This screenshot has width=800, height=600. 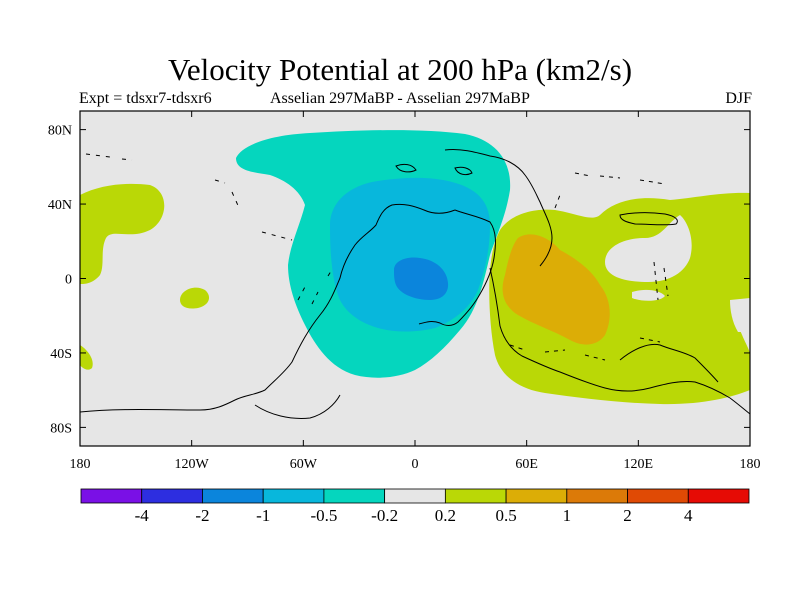 What do you see at coordinates (61, 428) in the screenshot?
I see `y-tick-label: 80S` at bounding box center [61, 428].